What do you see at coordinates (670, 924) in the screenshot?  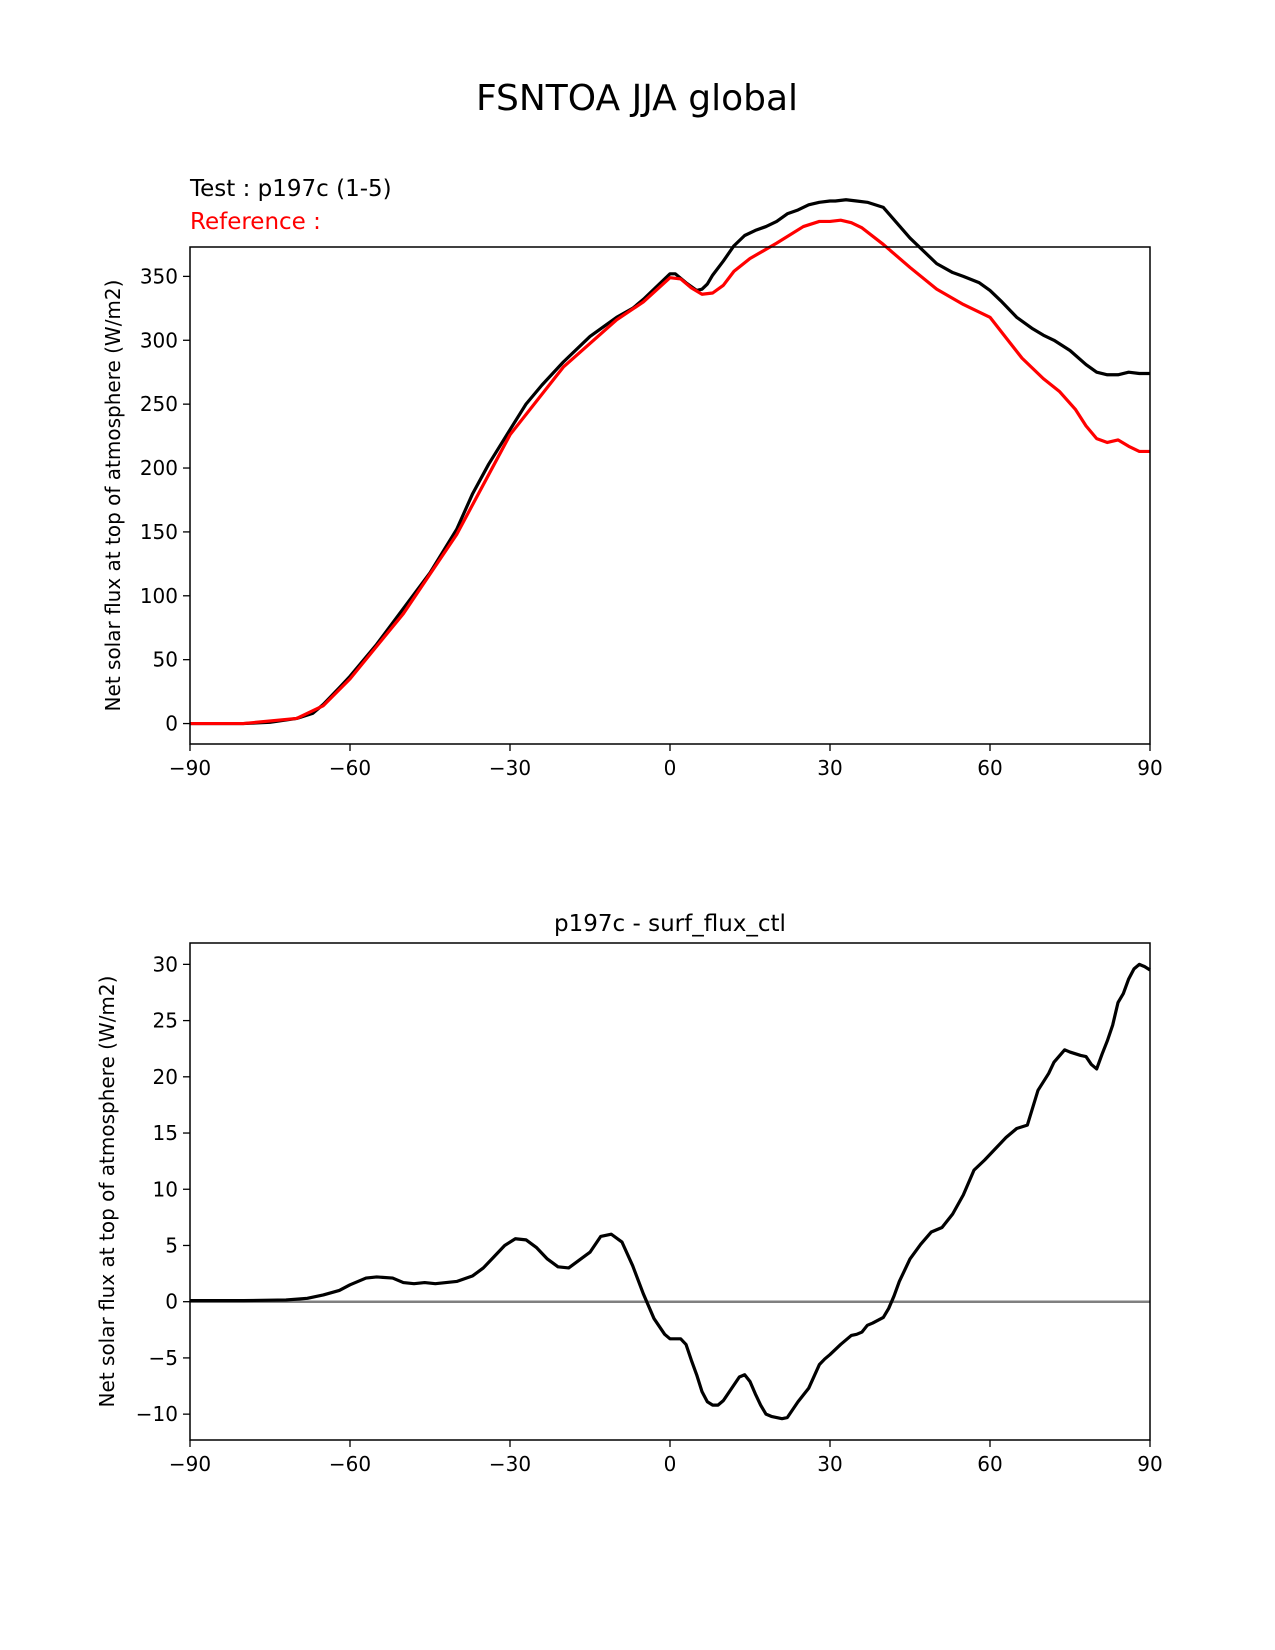 I see `chart-title: p197c - surf_flux_ctl` at bounding box center [670, 924].